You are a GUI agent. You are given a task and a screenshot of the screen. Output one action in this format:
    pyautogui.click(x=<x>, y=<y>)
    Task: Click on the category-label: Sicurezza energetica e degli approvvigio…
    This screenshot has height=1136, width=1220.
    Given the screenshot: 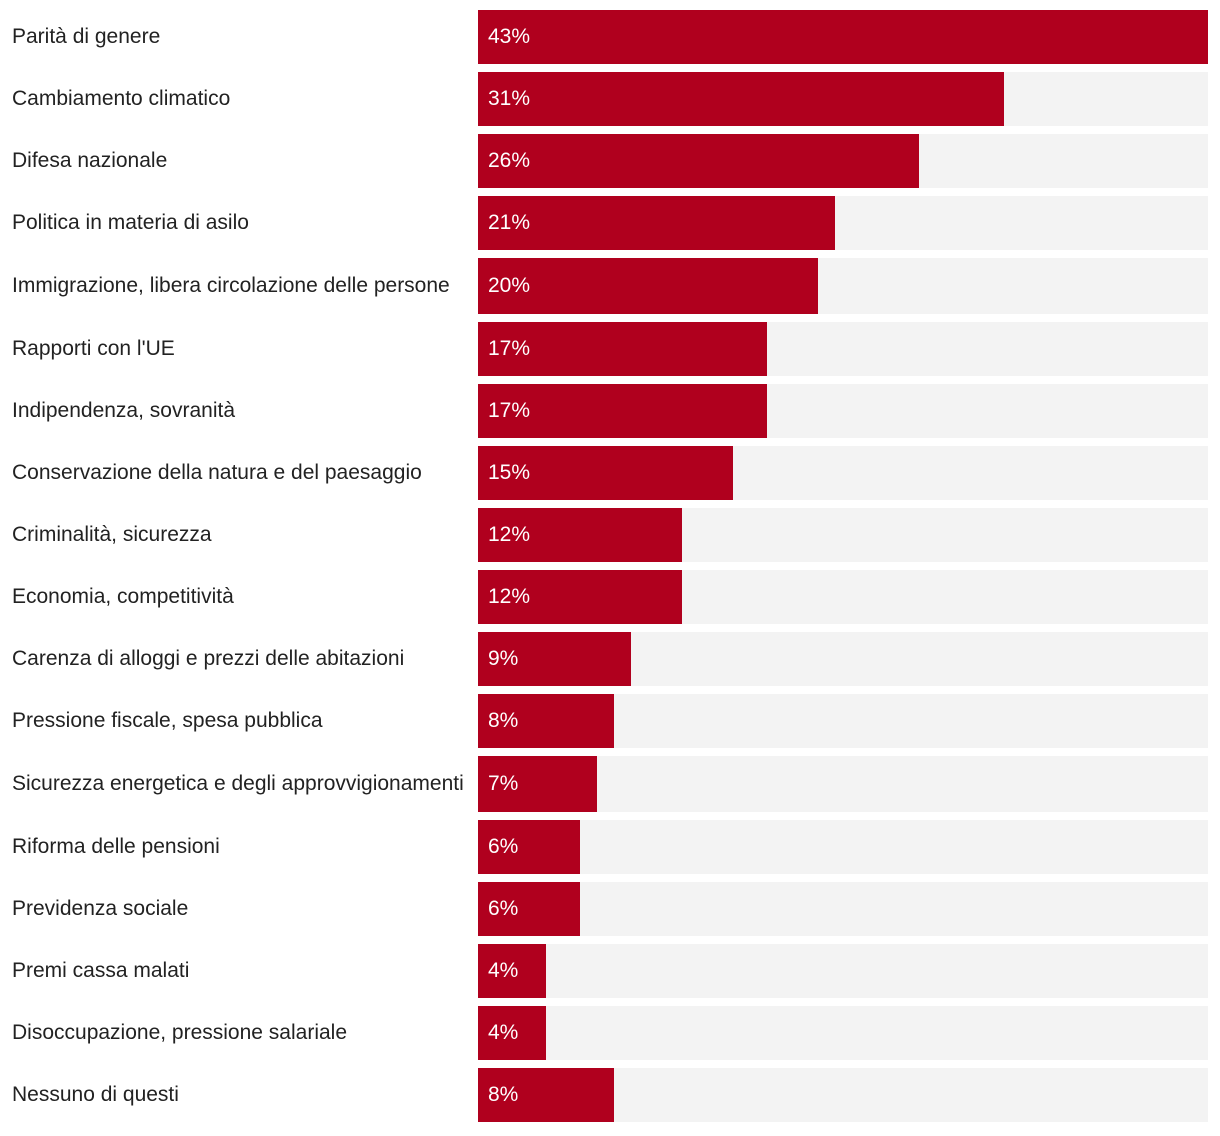 What is the action you would take?
    pyautogui.click(x=238, y=783)
    